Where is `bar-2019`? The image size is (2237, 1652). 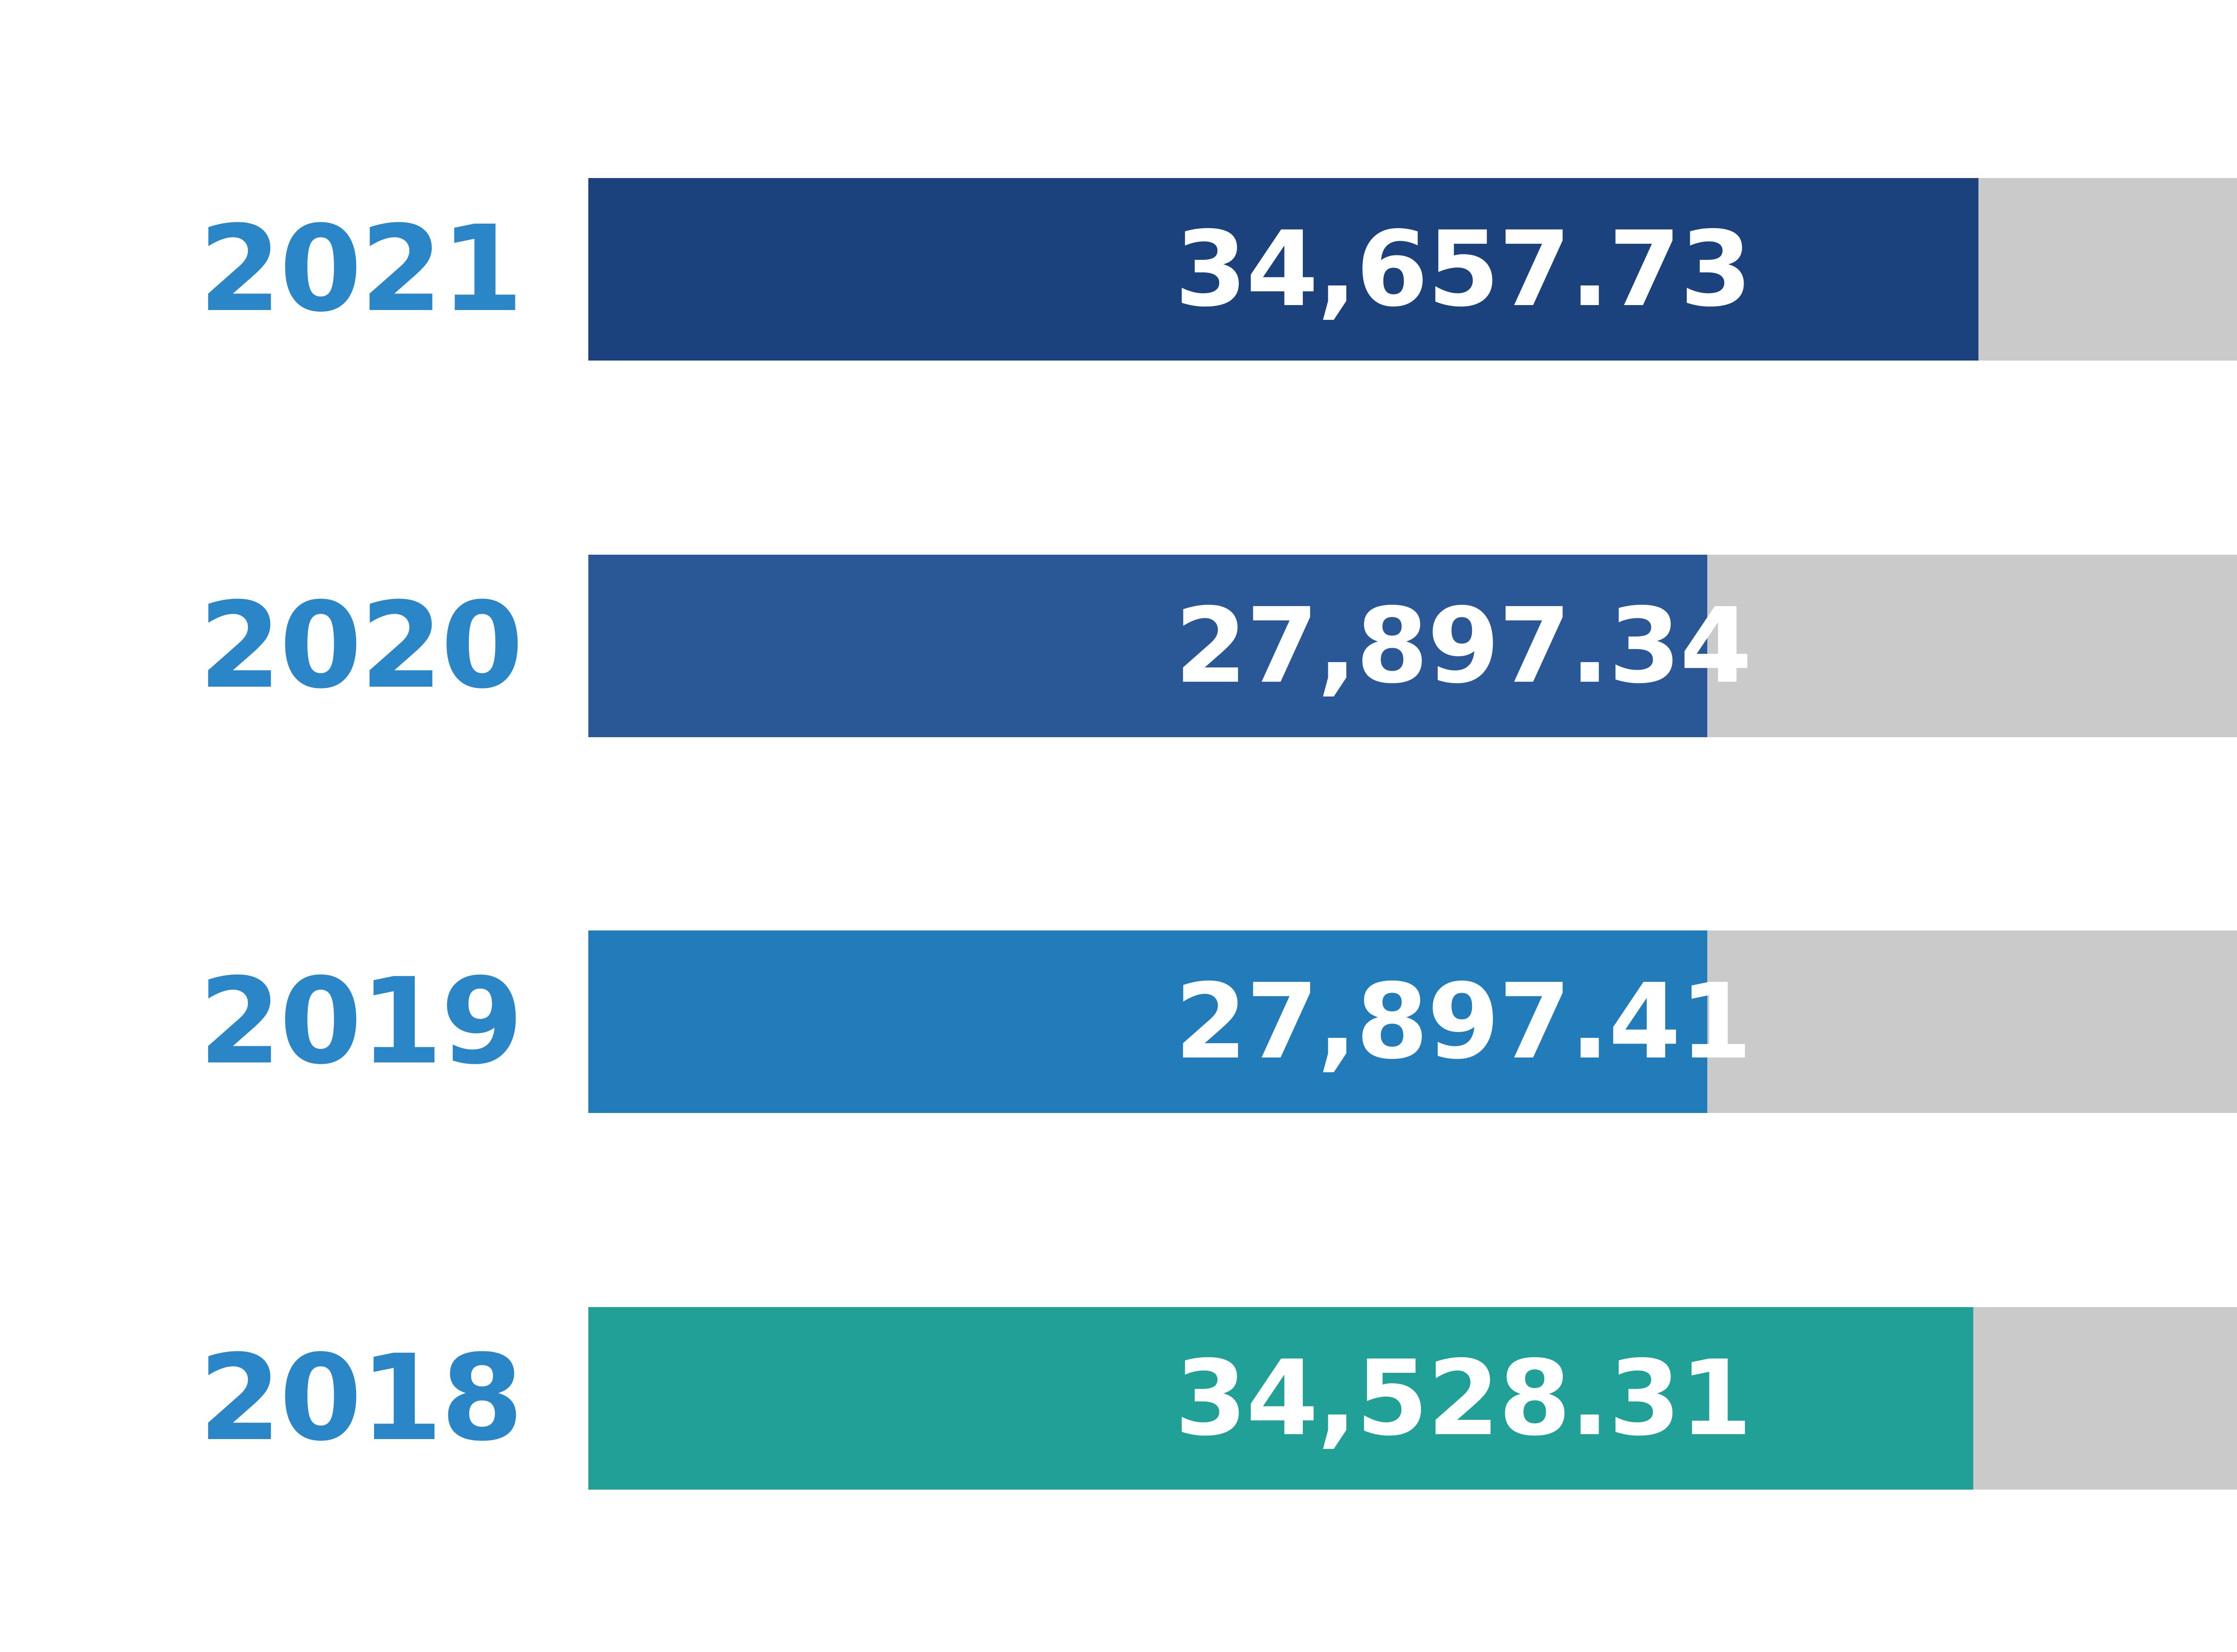
bar-2019 is located at coordinates (1148, 1021).